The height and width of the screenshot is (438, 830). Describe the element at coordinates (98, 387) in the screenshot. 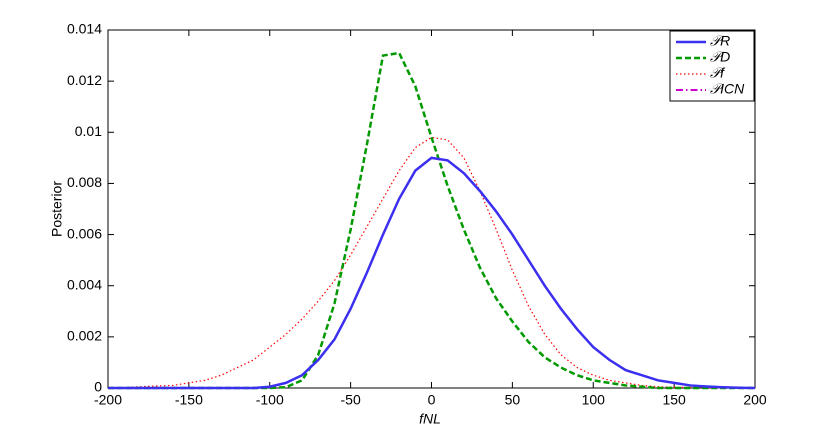

I see `y-tick-label: 0` at that location.